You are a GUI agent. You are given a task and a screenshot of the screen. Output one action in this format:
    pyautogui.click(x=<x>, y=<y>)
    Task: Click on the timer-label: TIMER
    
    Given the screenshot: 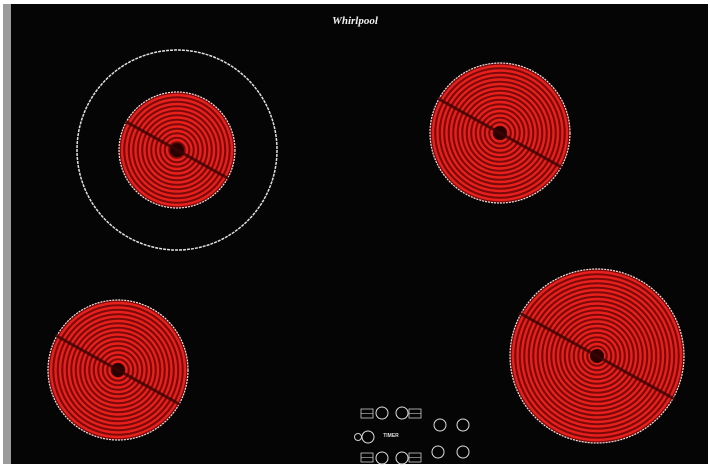 What is the action you would take?
    pyautogui.click(x=391, y=436)
    